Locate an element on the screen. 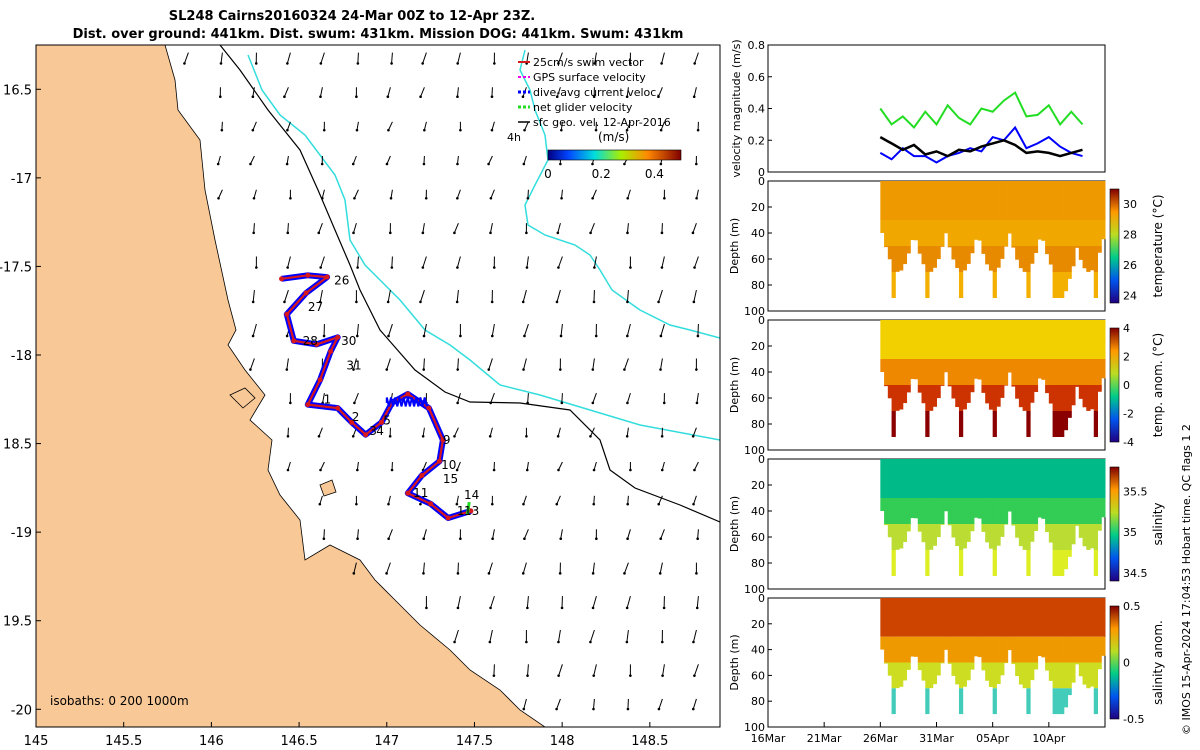 This screenshot has width=1200, height=750. speed-colorbar-ticks: 0 0.2 0.4 is located at coordinates (604, 174).